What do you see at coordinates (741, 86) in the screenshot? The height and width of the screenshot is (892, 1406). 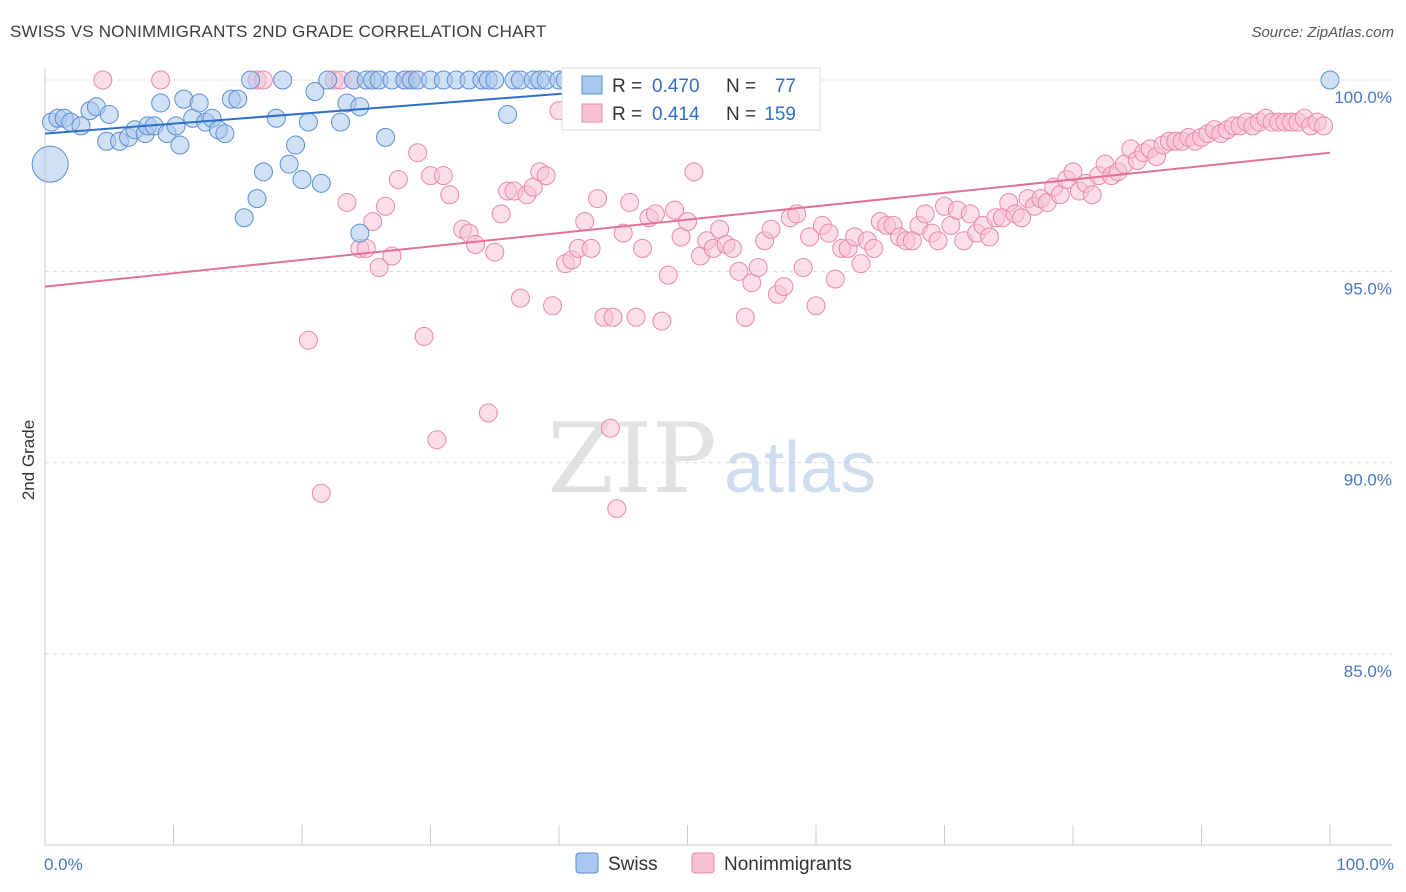 I see `legend-n-label-swiss: N =` at bounding box center [741, 86].